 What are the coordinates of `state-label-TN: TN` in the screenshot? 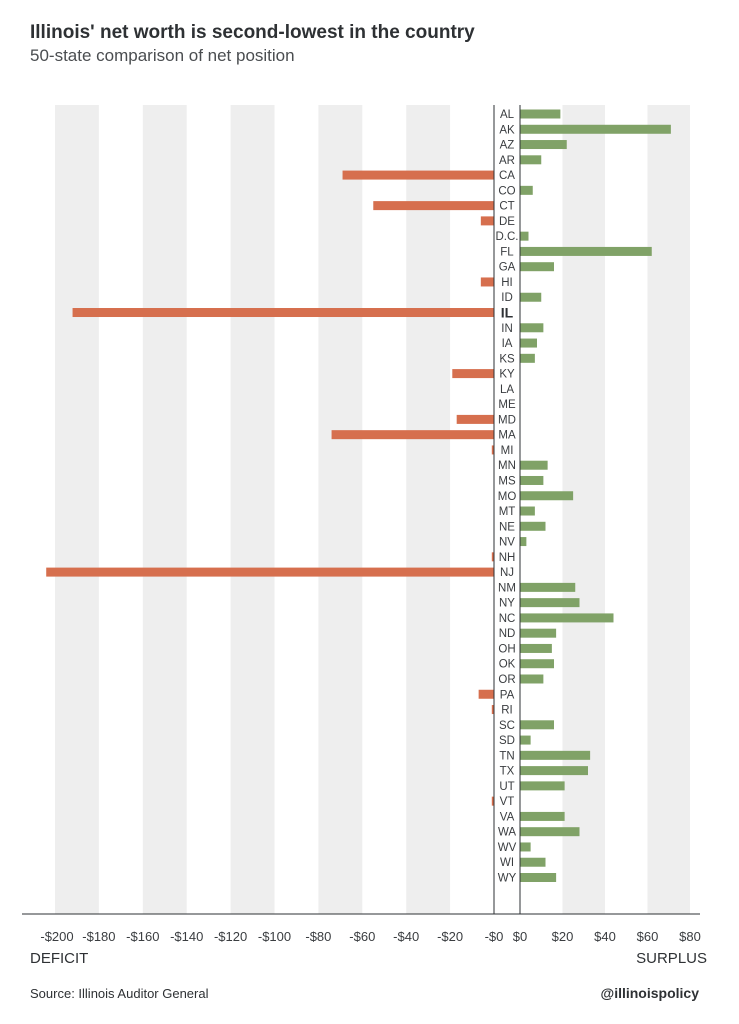 It's located at (506, 756).